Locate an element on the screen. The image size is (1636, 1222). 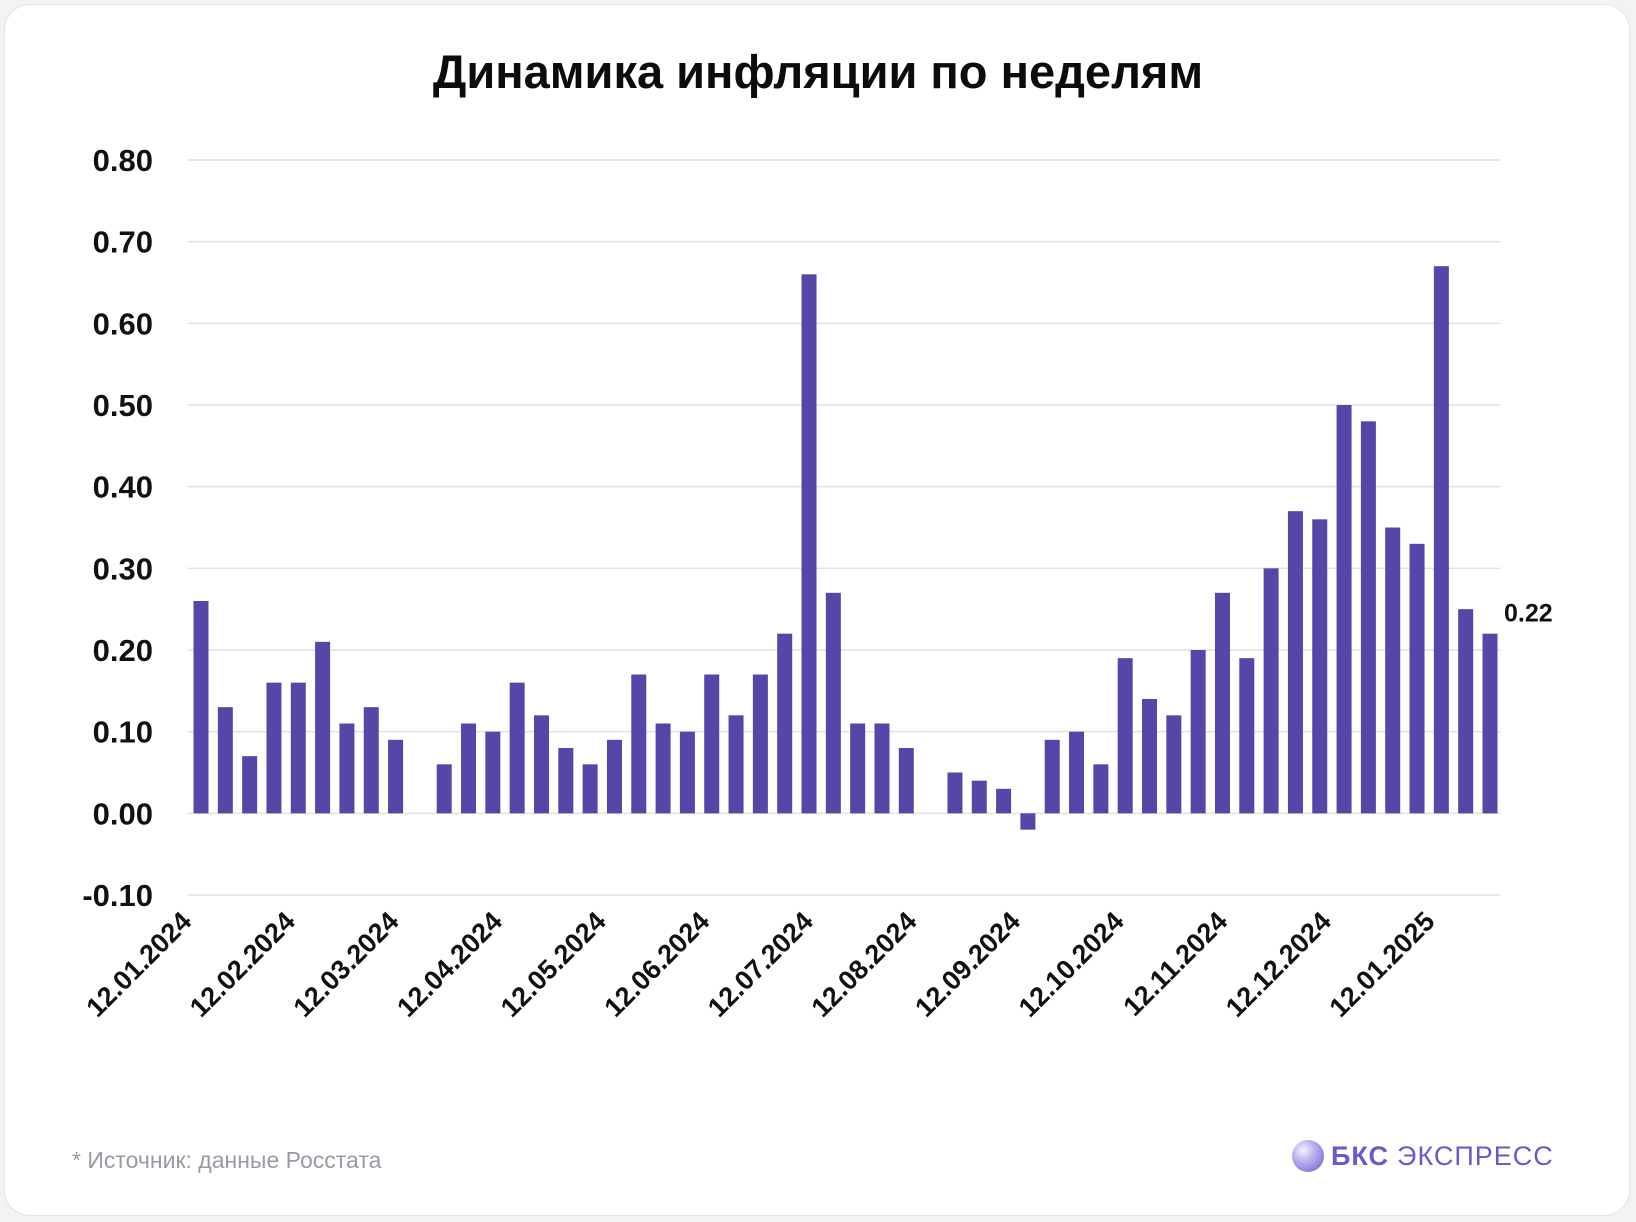
y-tick-label: 0.10 is located at coordinates (123, 732).